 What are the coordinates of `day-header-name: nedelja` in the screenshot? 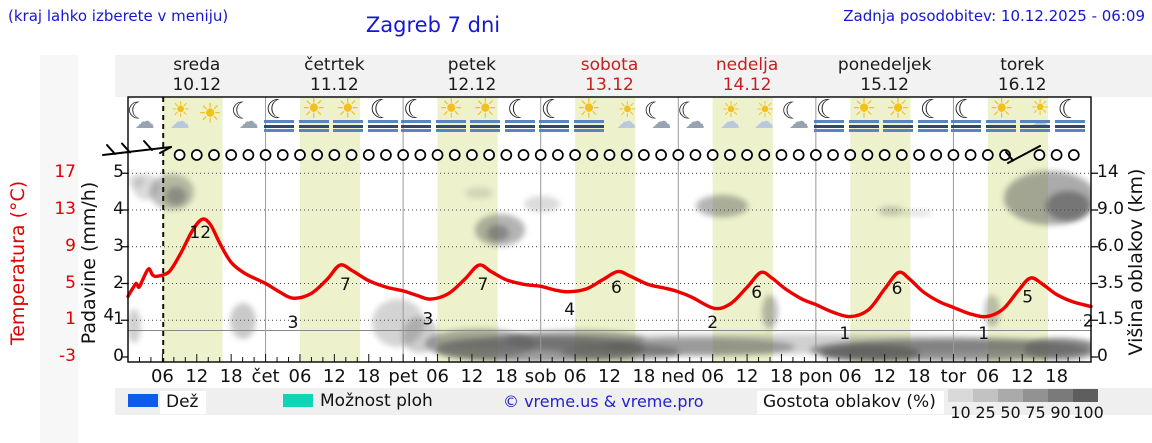 It's located at (747, 65).